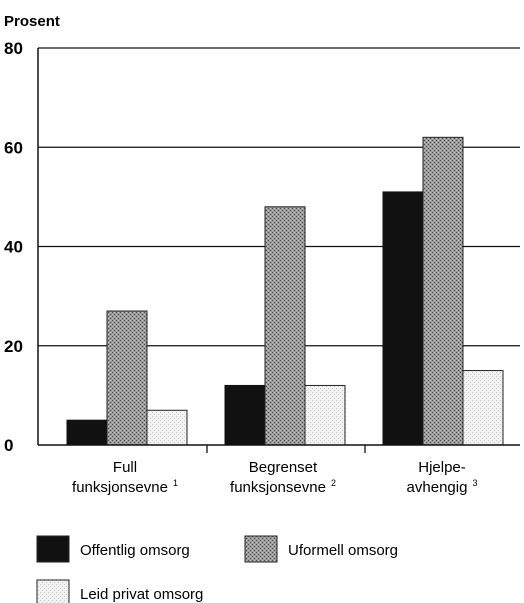 The height and width of the screenshot is (603, 524). I want to click on category-label-3: Hjelpe-avhengig 3, so click(442, 477).